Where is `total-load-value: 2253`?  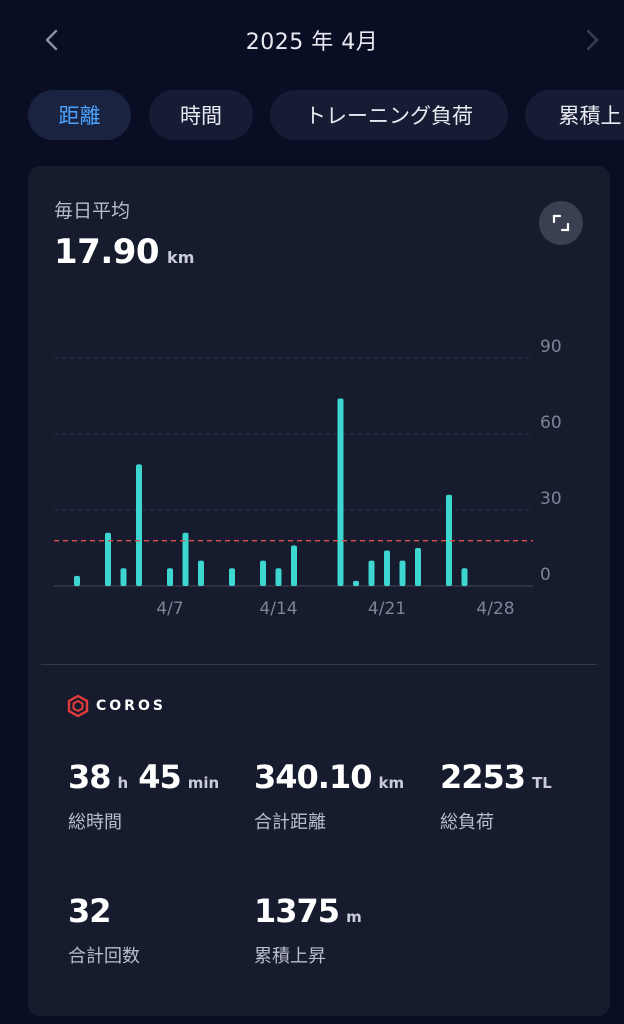 total-load-value: 2253 is located at coordinates (483, 777).